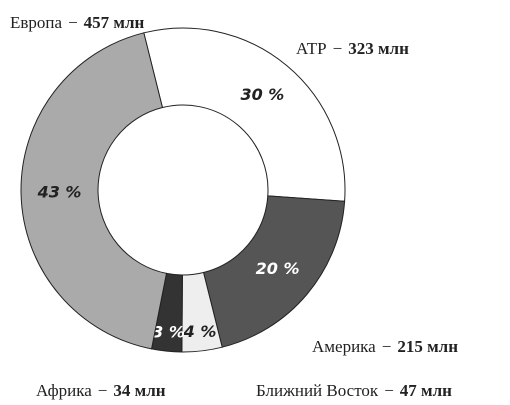  I want to click on category-name: Америка, so click(344, 346).